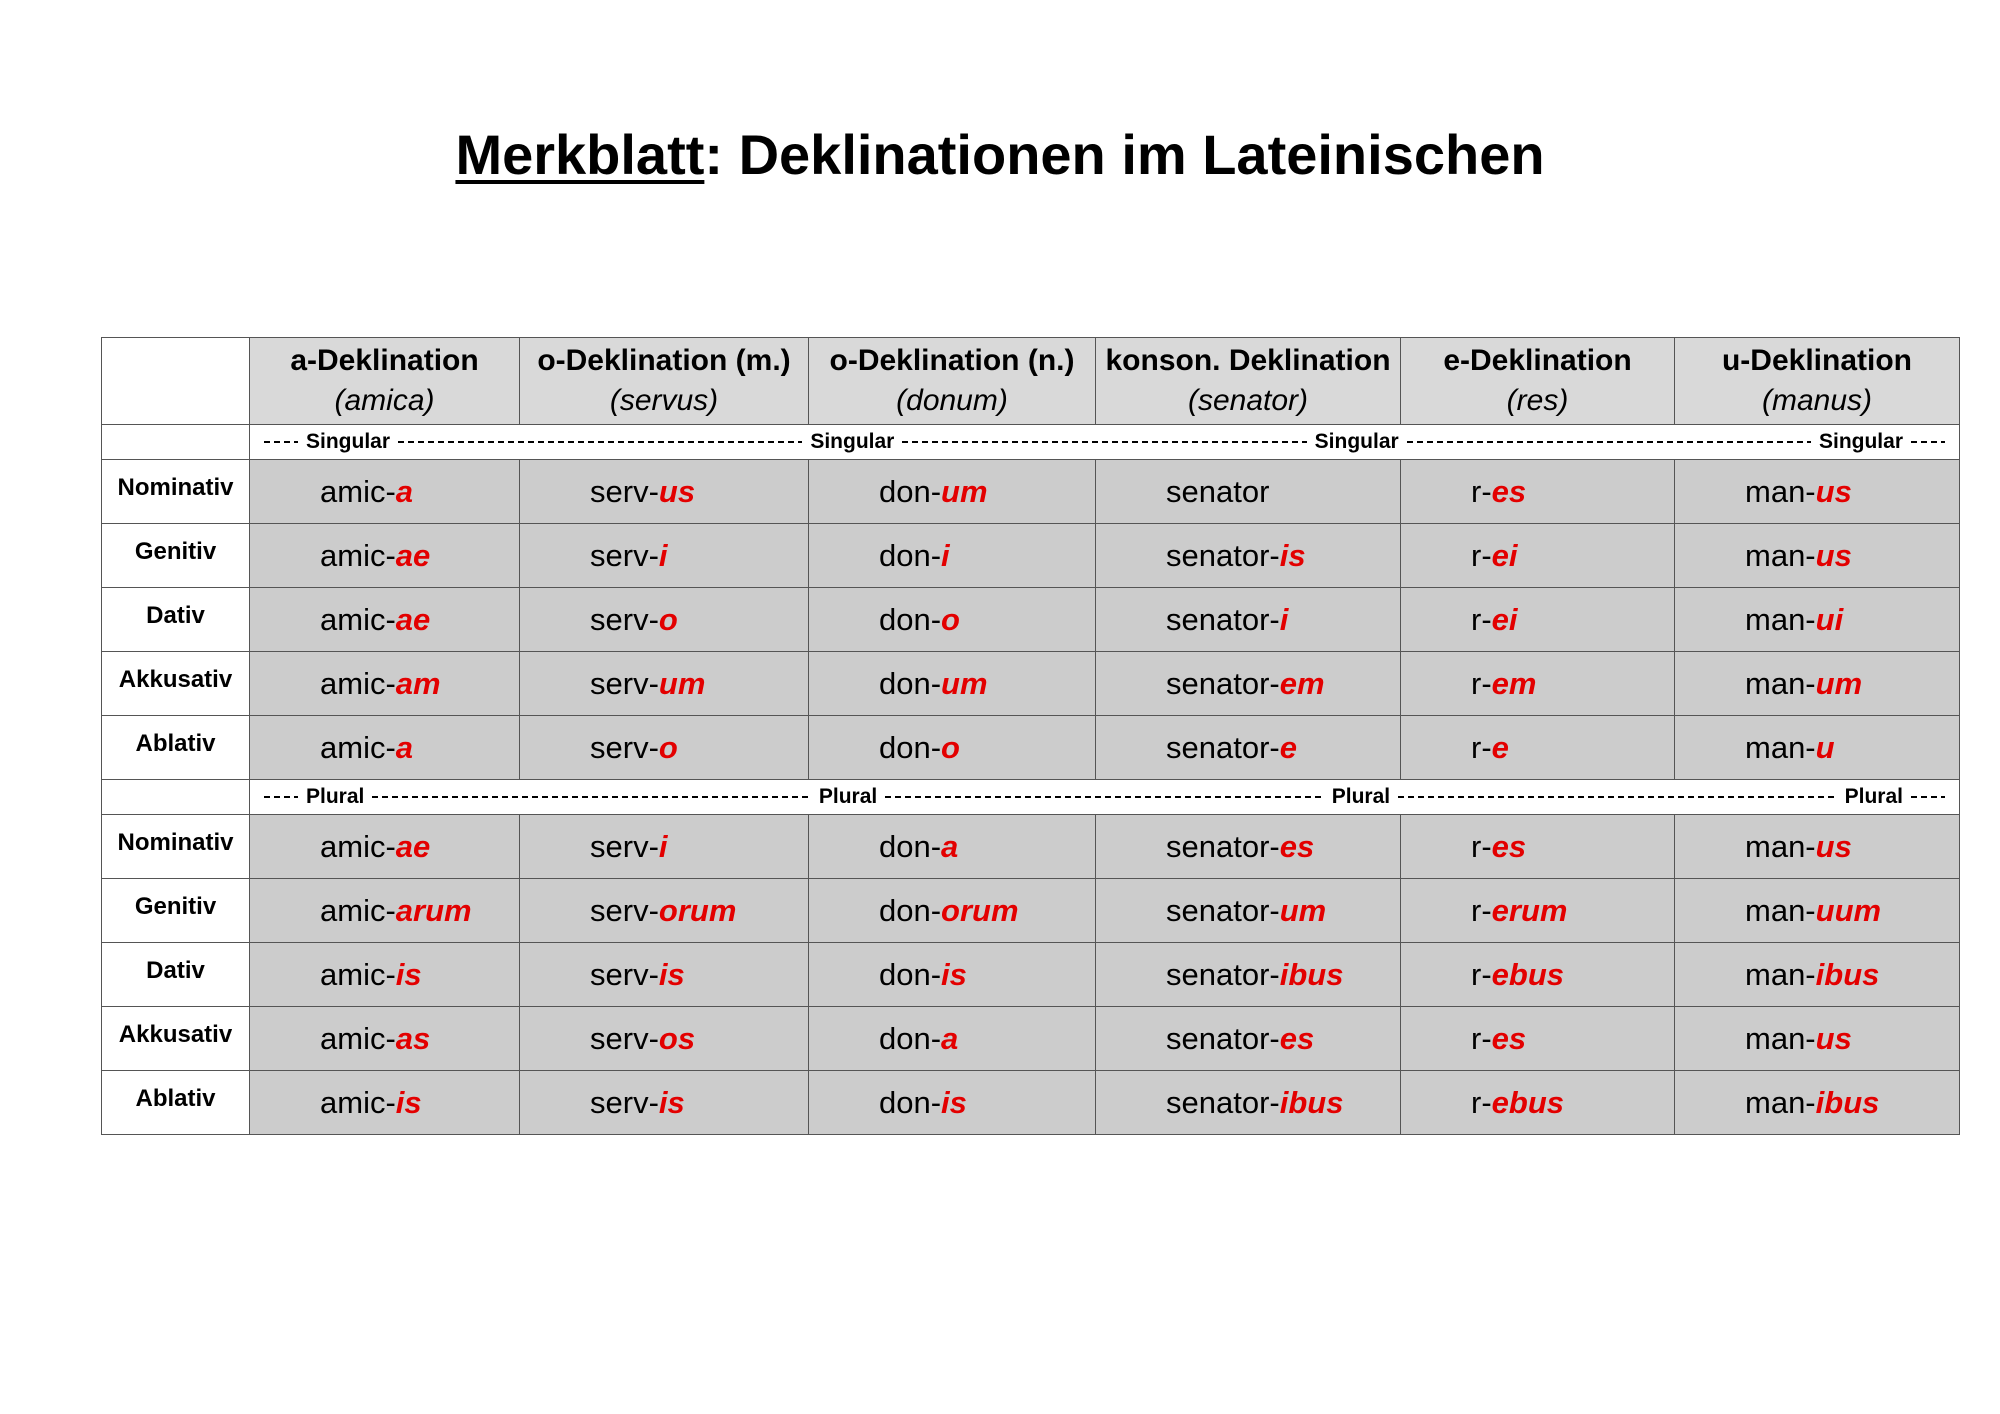 The width and height of the screenshot is (2000, 1414). What do you see at coordinates (384, 1102) in the screenshot?
I see `form-cell: amic-is` at bounding box center [384, 1102].